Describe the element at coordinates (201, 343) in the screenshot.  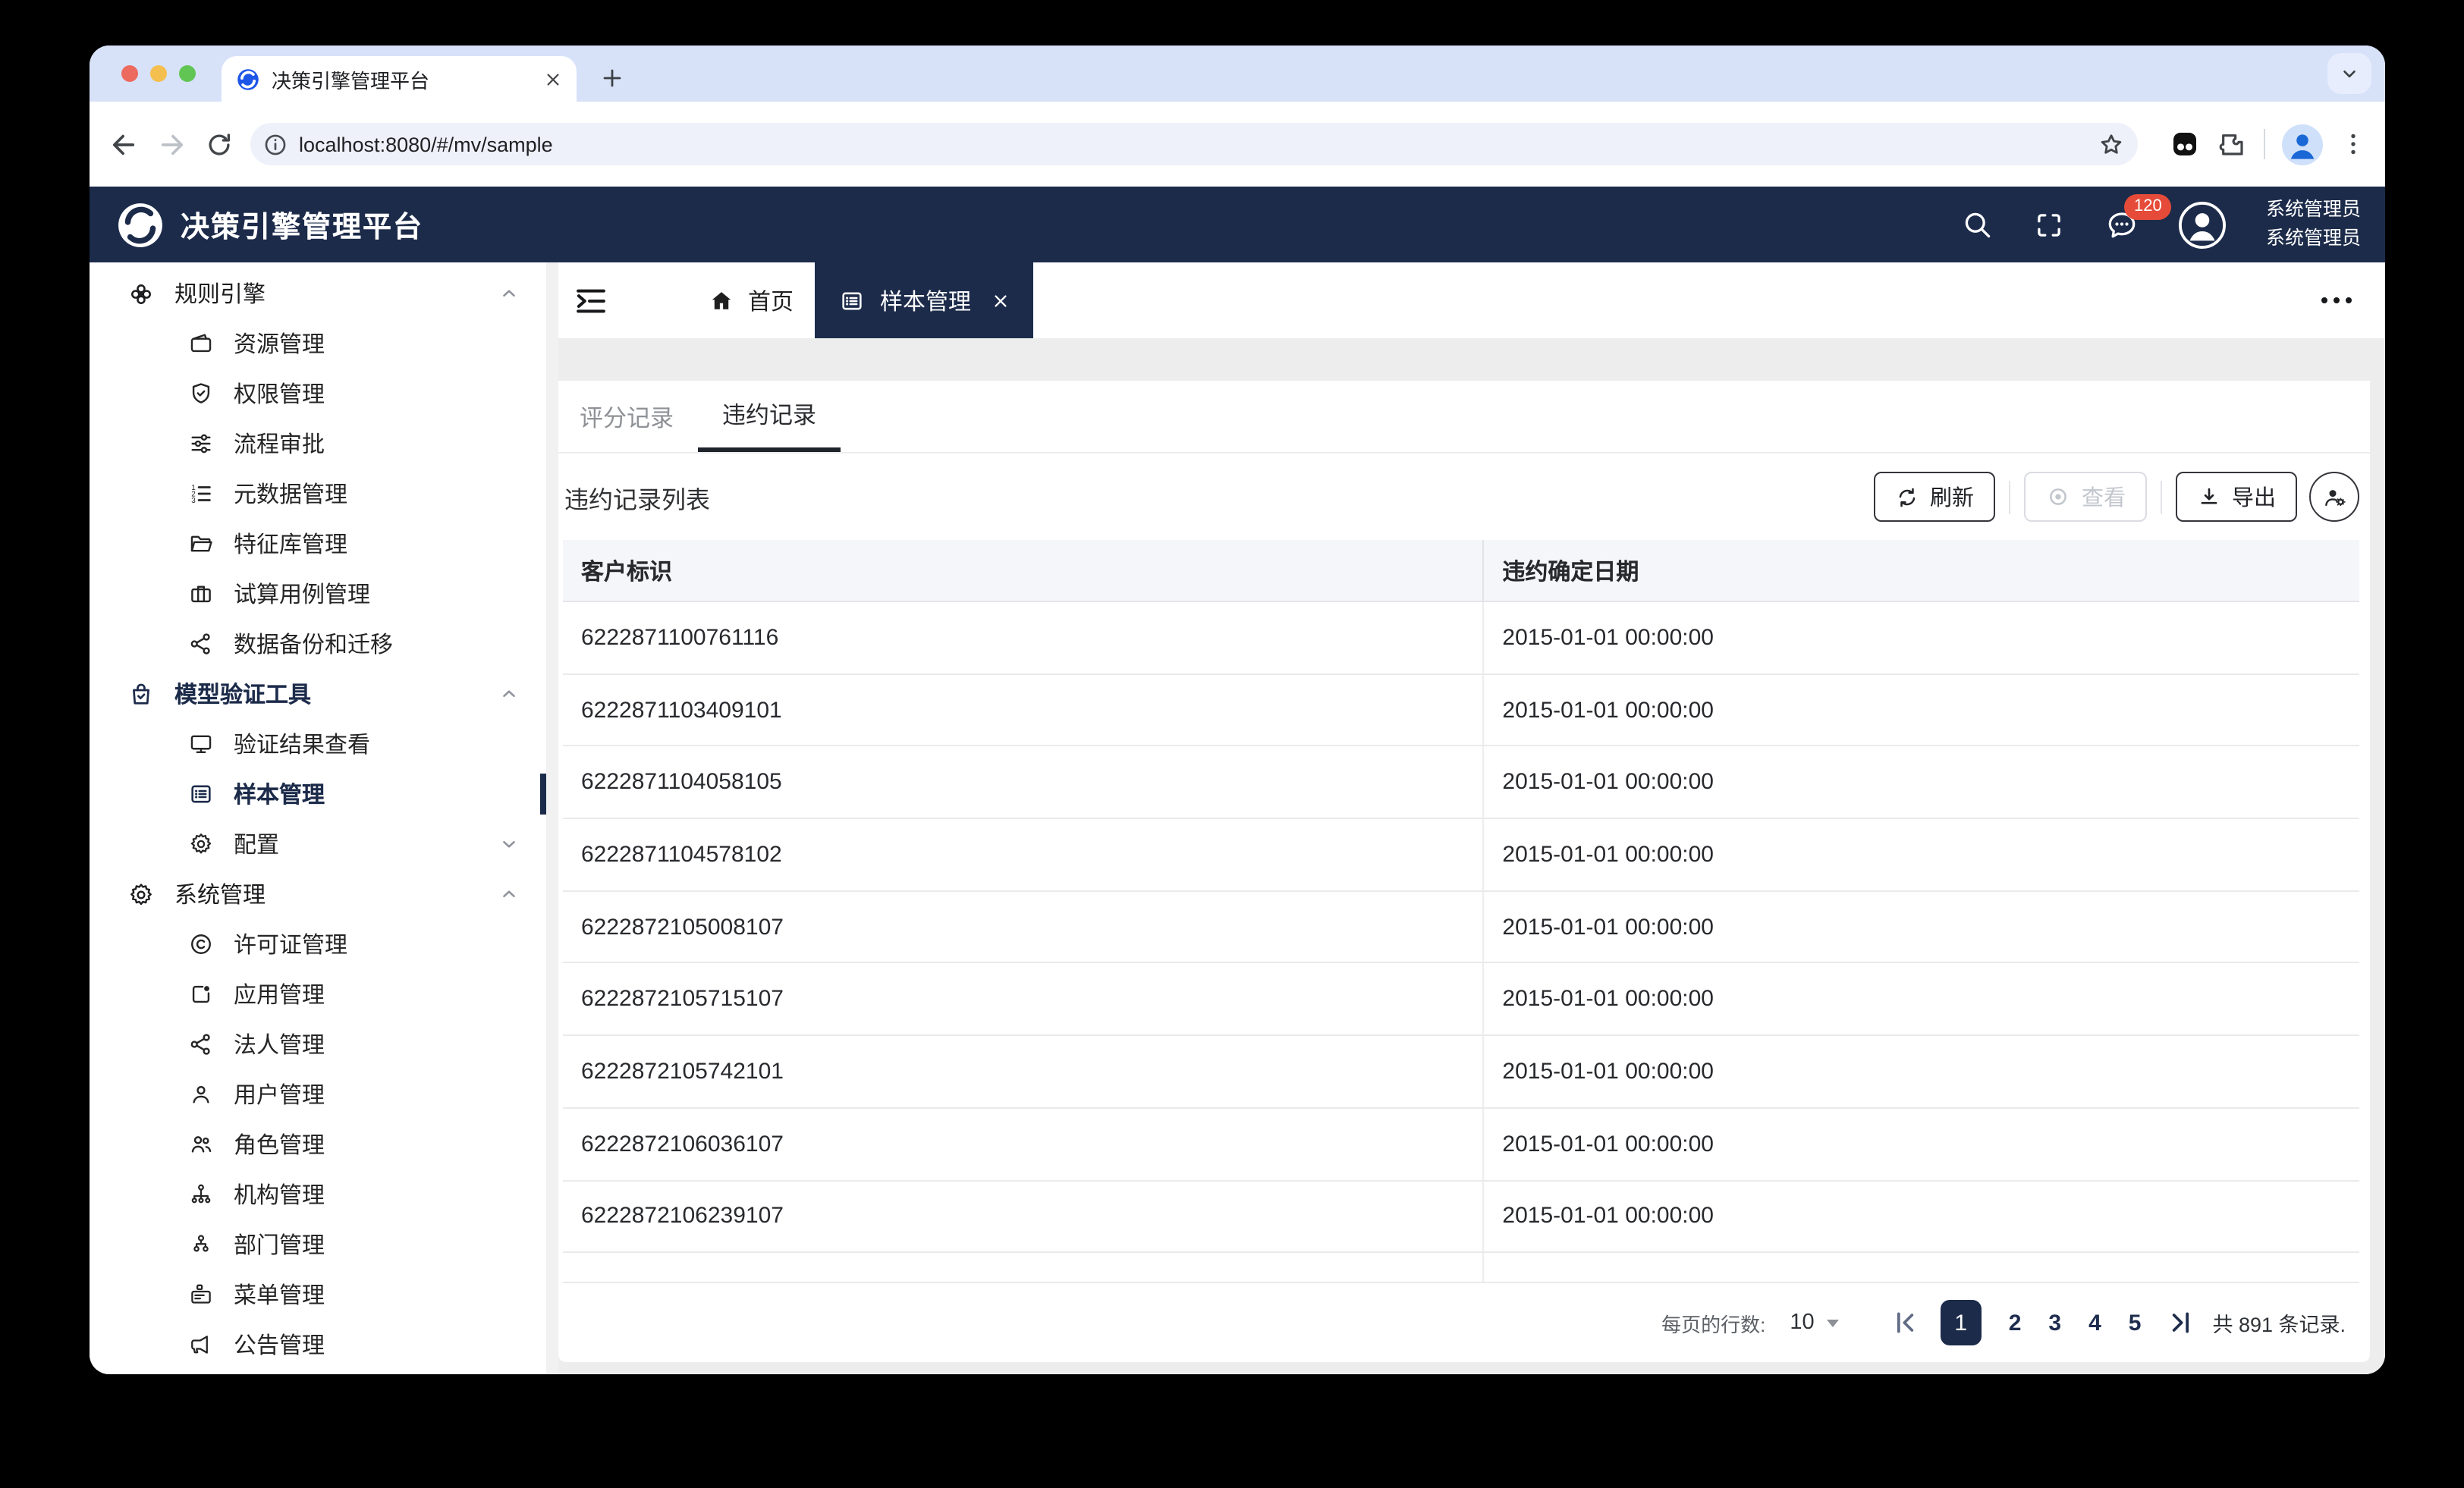
I see `wallet-icon` at that location.